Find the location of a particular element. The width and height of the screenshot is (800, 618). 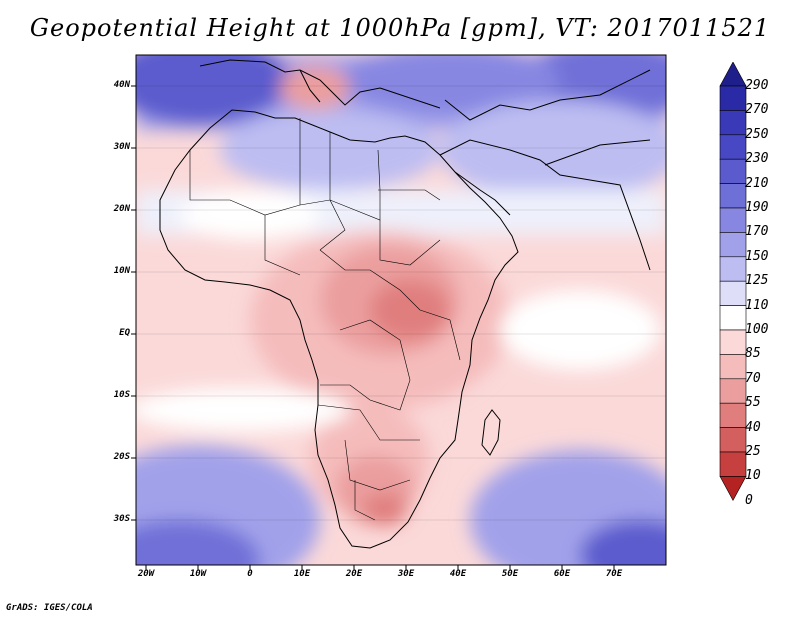

colorbar-level-label: 0 is located at coordinates (749, 500).